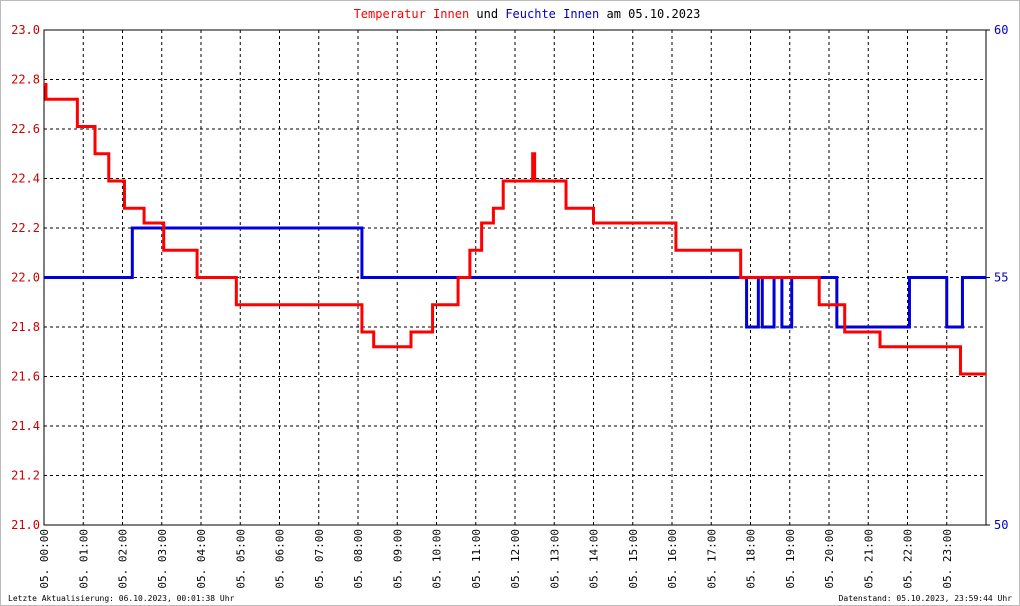 The image size is (1020, 606). Describe the element at coordinates (162, 559) in the screenshot. I see `x-tick-label: 05. 03:00` at that location.